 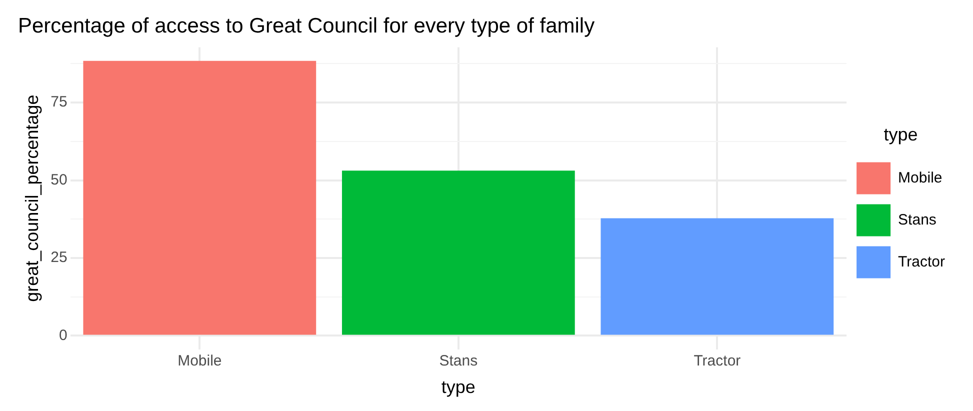 What do you see at coordinates (59, 179) in the screenshot?
I see `y-tick-label: 50` at bounding box center [59, 179].